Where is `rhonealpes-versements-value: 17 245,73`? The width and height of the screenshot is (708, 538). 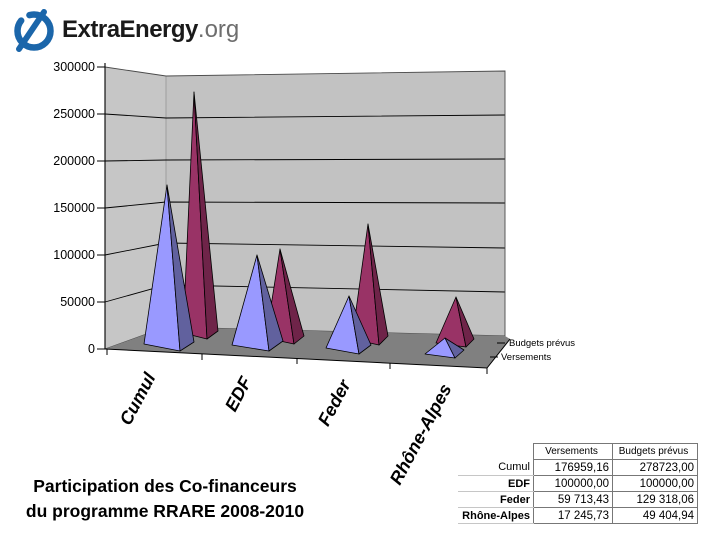
rhonealpes-versements-value: 17 245,73 is located at coordinates (573, 515).